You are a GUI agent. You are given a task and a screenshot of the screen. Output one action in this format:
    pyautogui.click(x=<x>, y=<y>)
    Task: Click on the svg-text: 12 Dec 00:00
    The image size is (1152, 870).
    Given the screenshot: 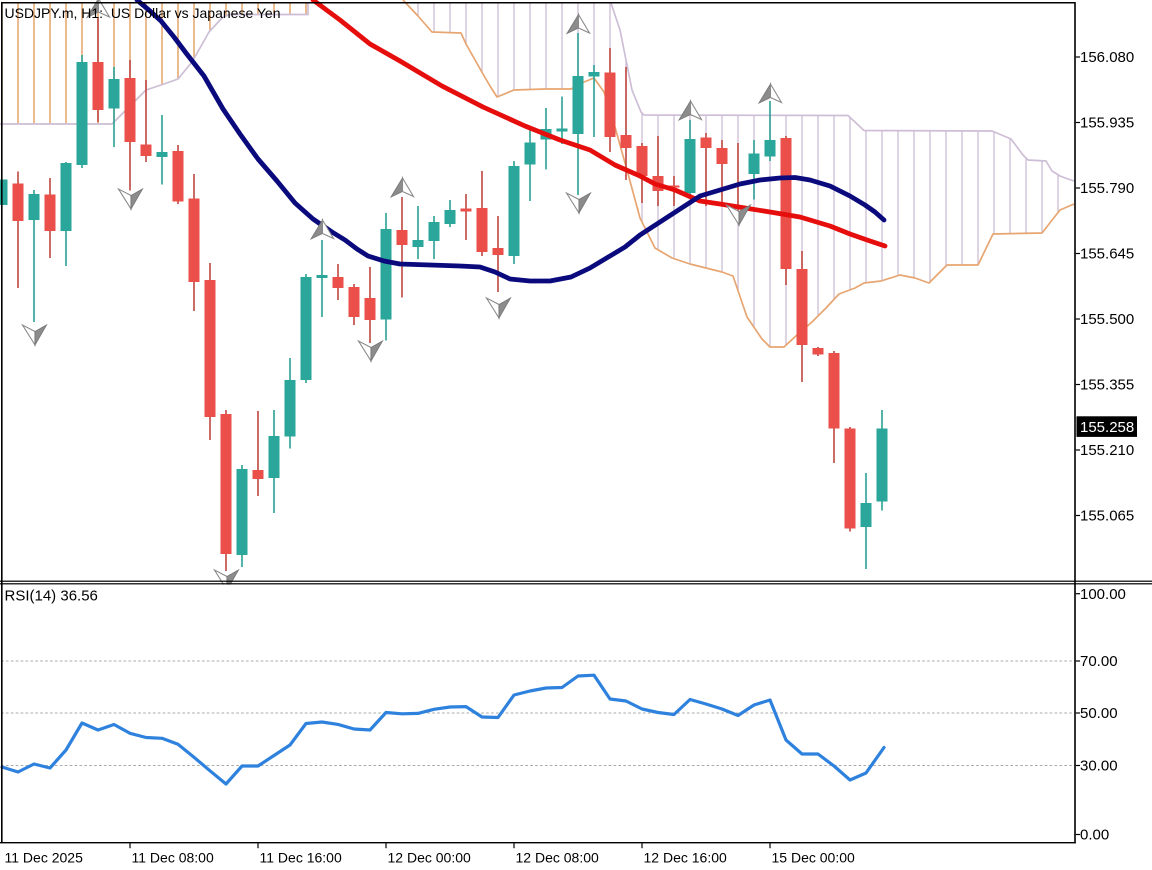 What is the action you would take?
    pyautogui.click(x=429, y=858)
    